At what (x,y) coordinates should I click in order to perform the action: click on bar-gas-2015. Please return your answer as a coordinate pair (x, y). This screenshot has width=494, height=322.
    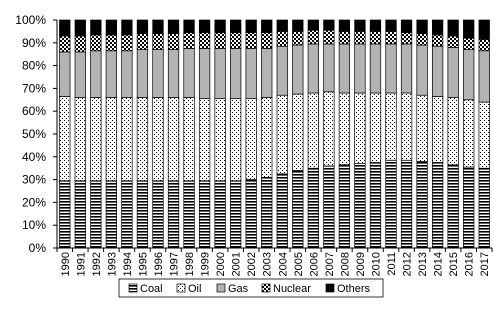
    Looking at the image, I should click on (453, 72).